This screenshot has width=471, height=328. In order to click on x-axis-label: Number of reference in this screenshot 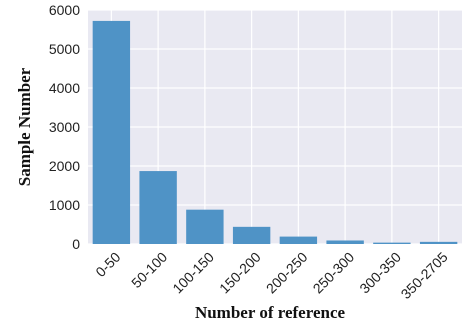, I will do `click(270, 312)`.